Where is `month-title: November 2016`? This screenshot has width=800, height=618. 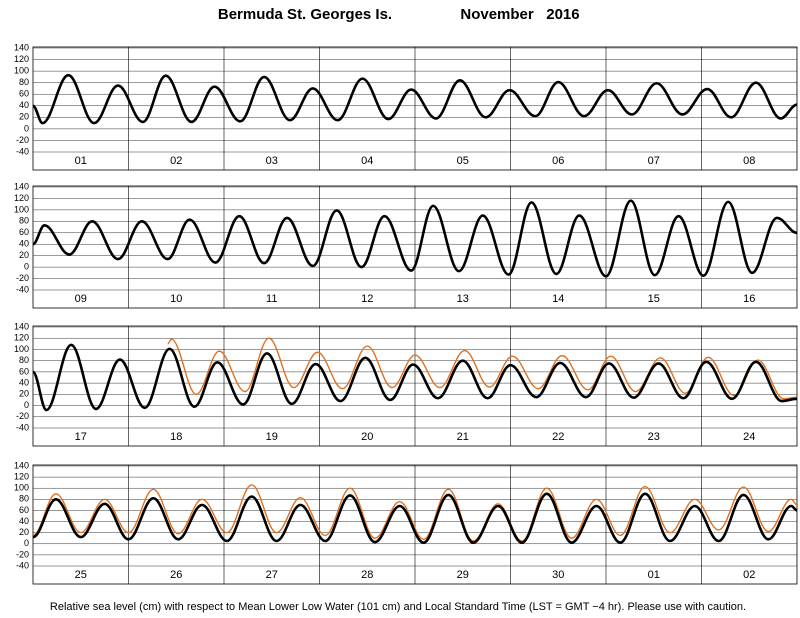 month-title: November 2016 is located at coordinates (519, 14).